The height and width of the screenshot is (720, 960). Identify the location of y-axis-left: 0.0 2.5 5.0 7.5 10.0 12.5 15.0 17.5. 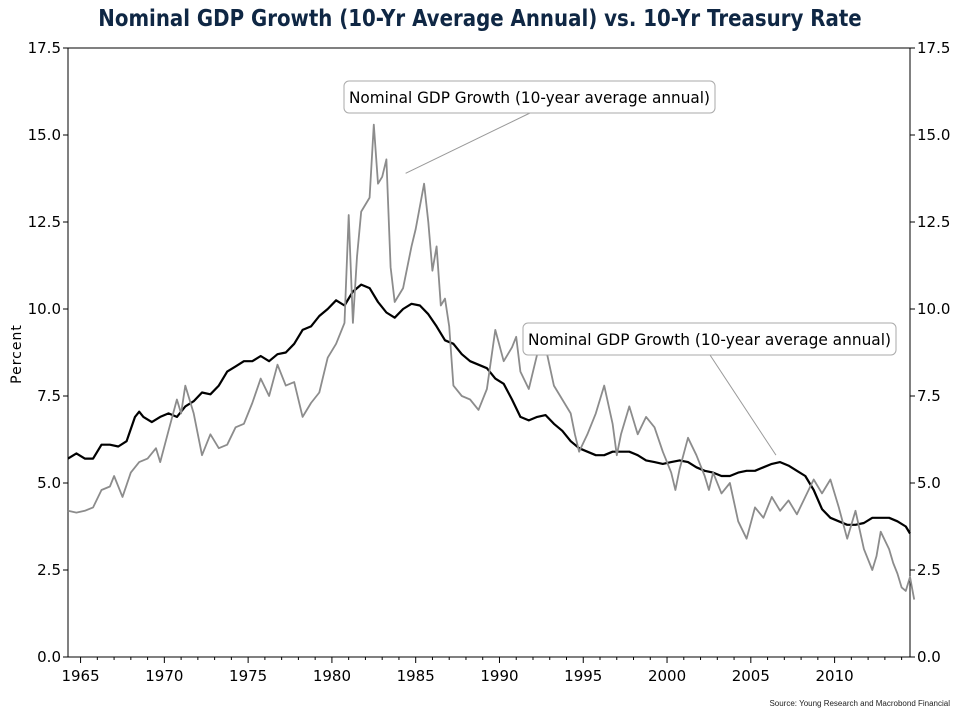
(48, 352).